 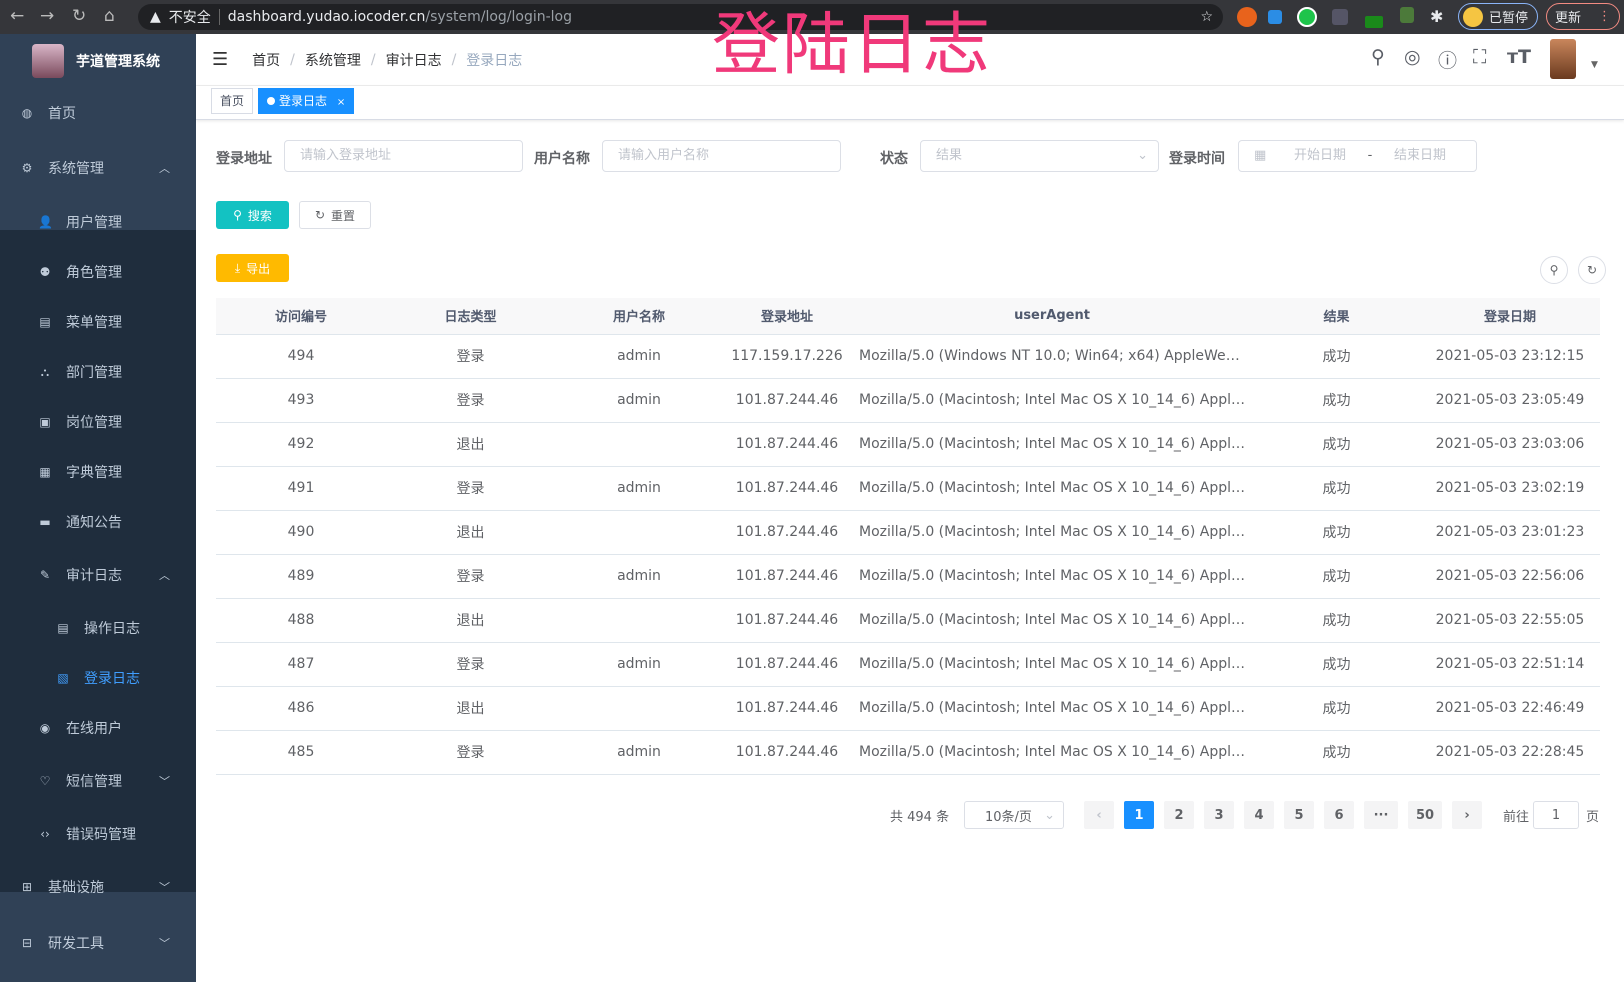 I want to click on goto-input: 1, so click(x=1556, y=815).